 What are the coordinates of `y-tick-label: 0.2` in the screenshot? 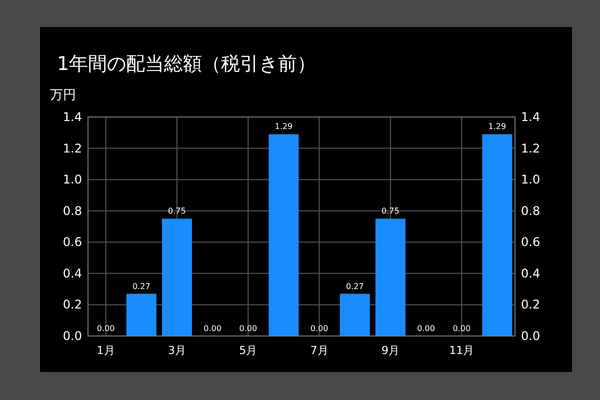 It's located at (72, 305).